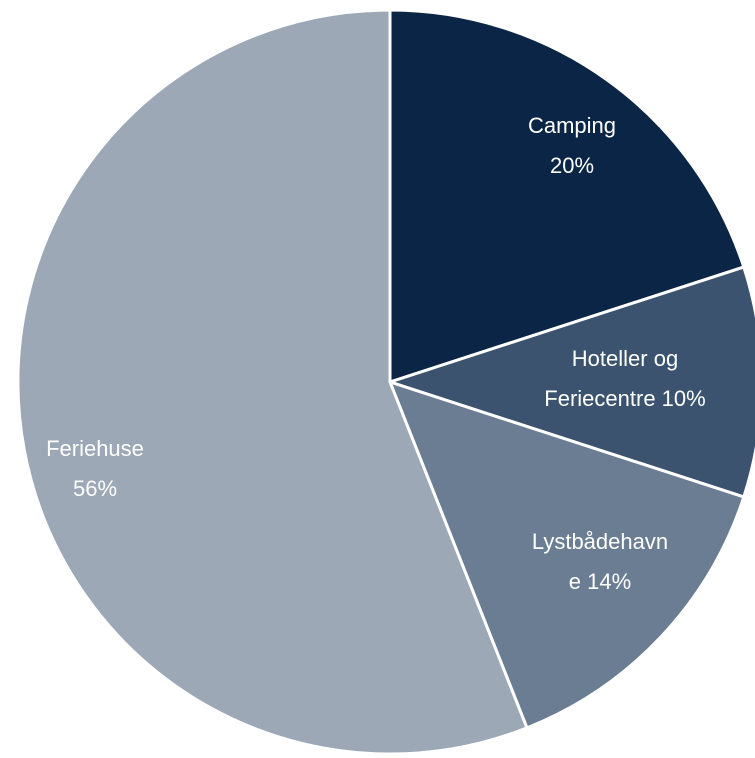 The image size is (755, 758). Describe the element at coordinates (624, 378) in the screenshot. I see `slice-label: Hoteller og Feriecentre 10%` at that location.